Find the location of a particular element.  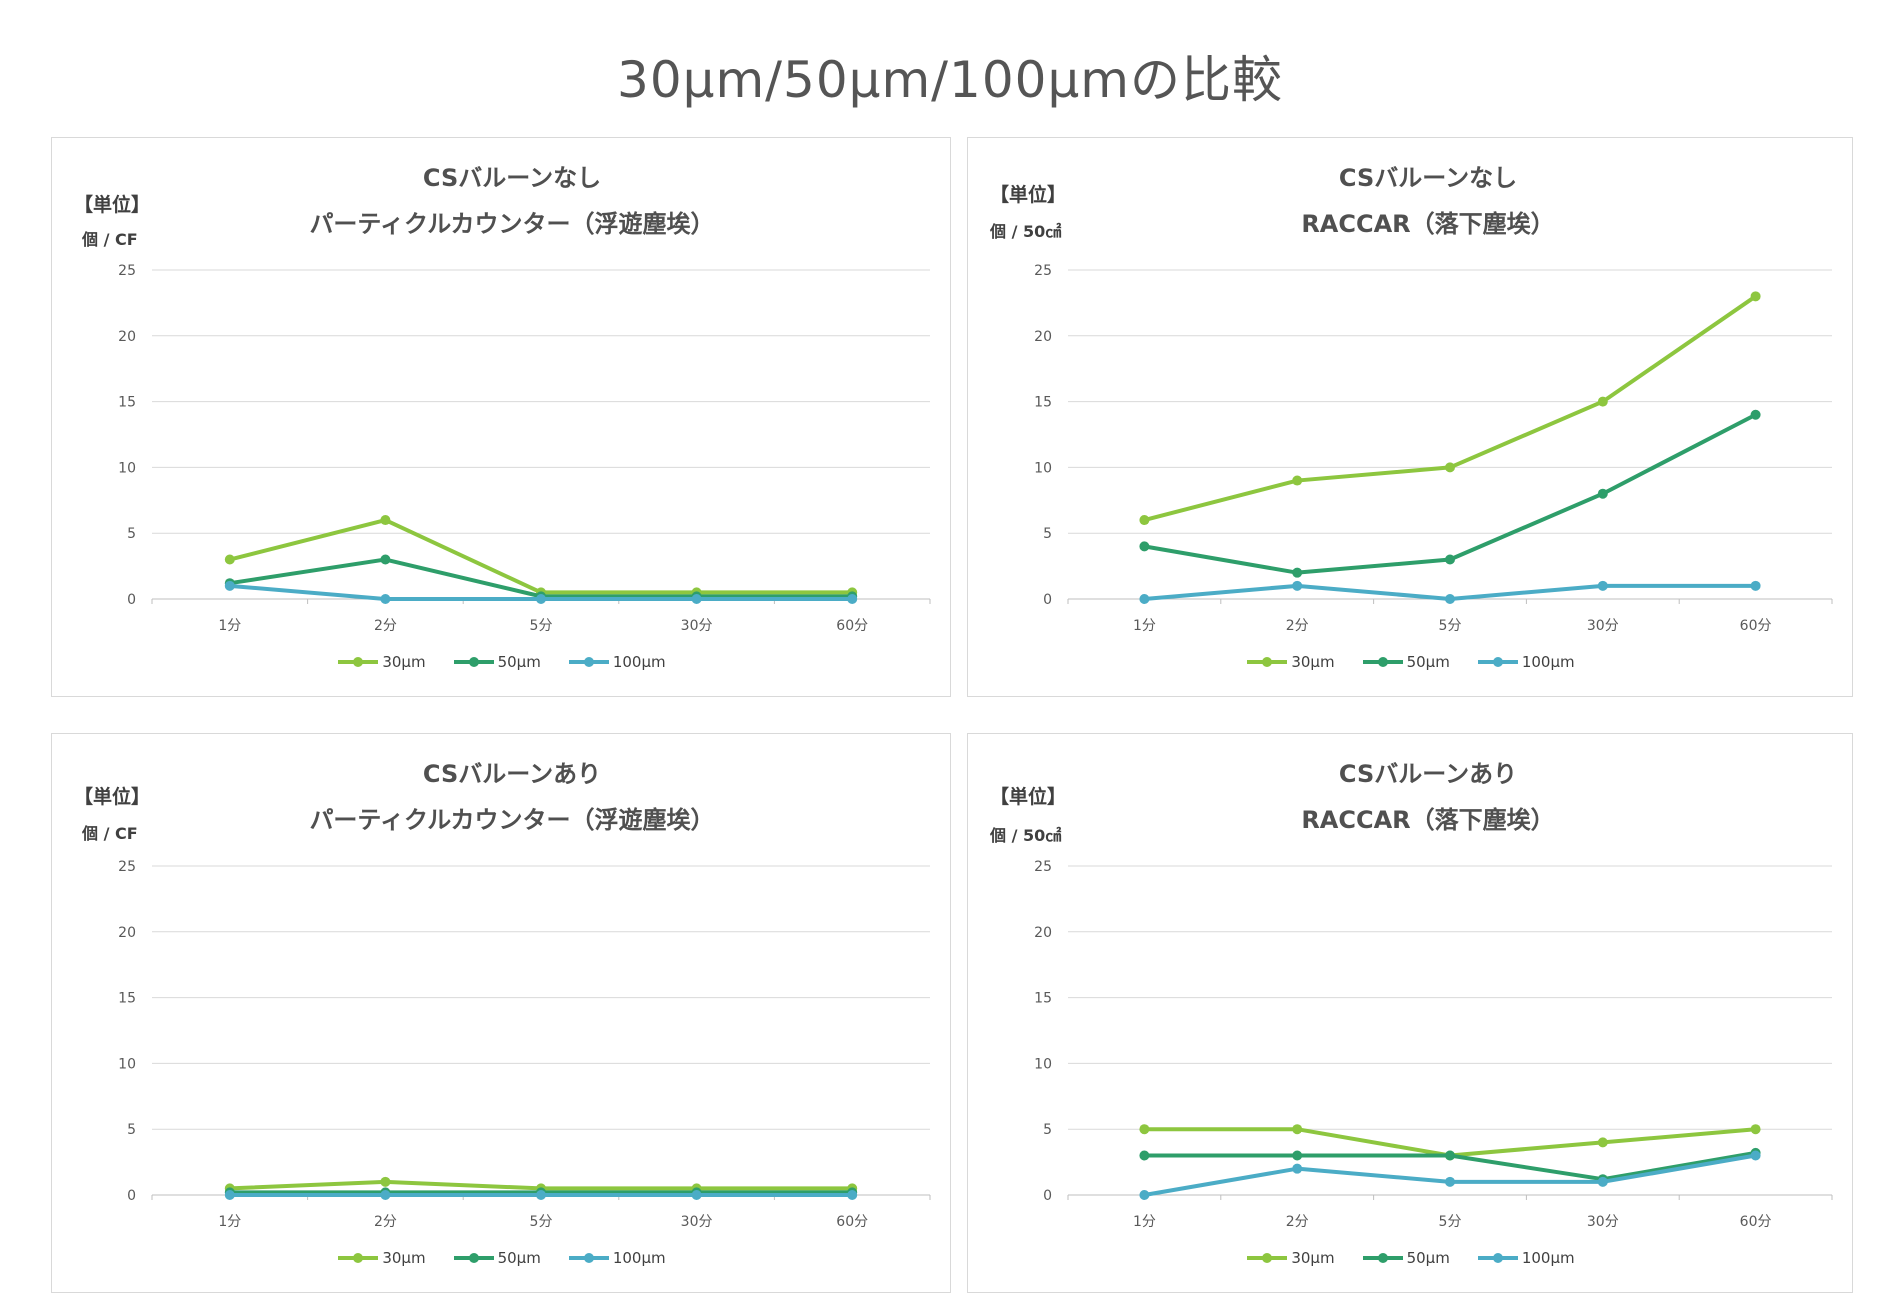

page-title: 30μm/50μm/100μmの比較 is located at coordinates (950, 80).